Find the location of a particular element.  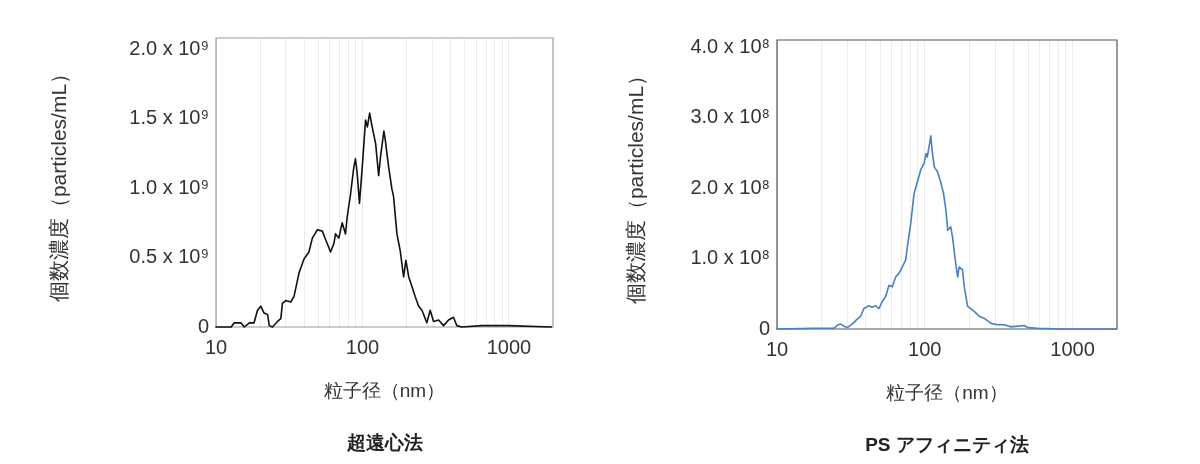

y-tick-label: 1.5 x 10⁹ is located at coordinates (169, 117).